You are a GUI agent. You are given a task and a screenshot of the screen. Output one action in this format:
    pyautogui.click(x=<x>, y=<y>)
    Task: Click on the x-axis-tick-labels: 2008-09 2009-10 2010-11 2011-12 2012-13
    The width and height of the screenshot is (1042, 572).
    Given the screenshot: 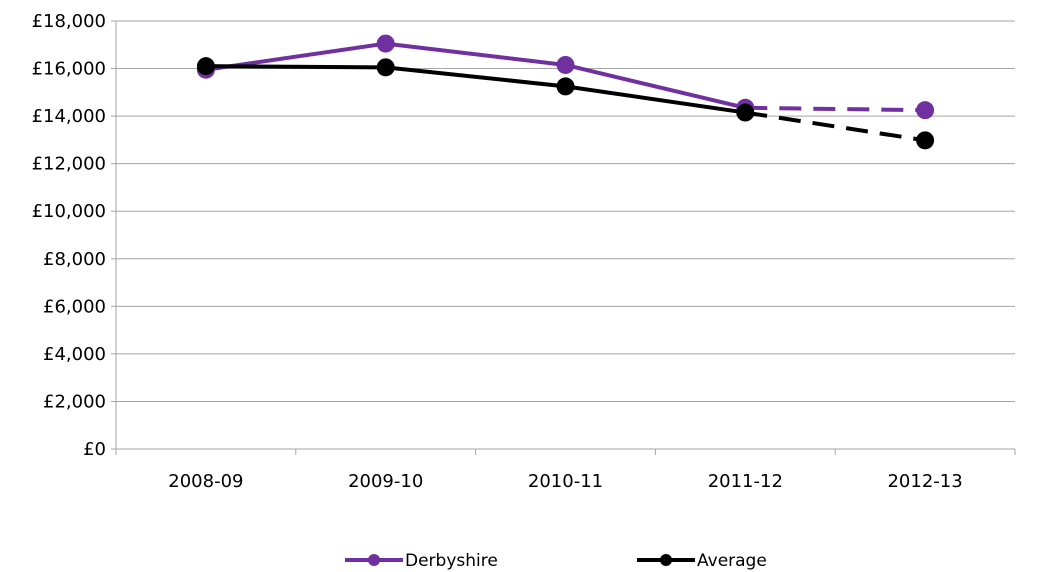 What is the action you would take?
    pyautogui.click(x=565, y=481)
    